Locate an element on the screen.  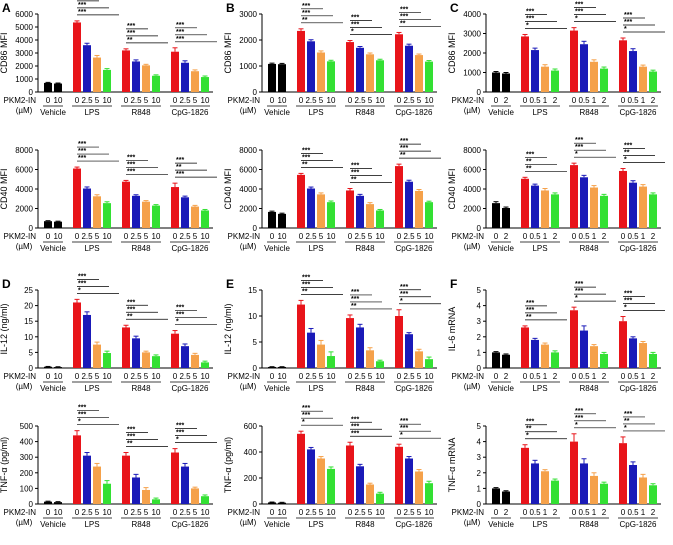
dose-label: 5 is located at coordinates (97, 100).